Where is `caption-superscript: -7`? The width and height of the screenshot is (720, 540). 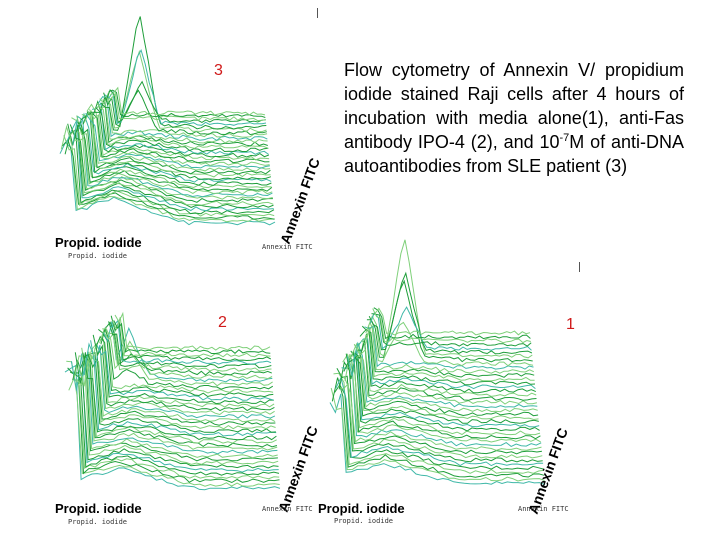 caption-superscript: -7 is located at coordinates (564, 138).